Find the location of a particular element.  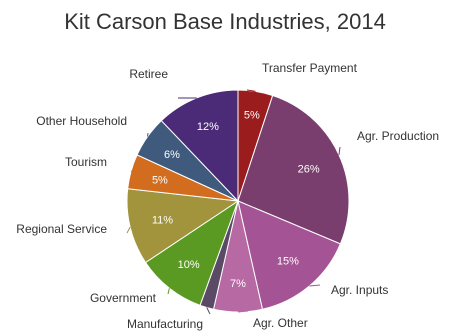

slice-label-regional-service: Regional Service is located at coordinates (61, 229).